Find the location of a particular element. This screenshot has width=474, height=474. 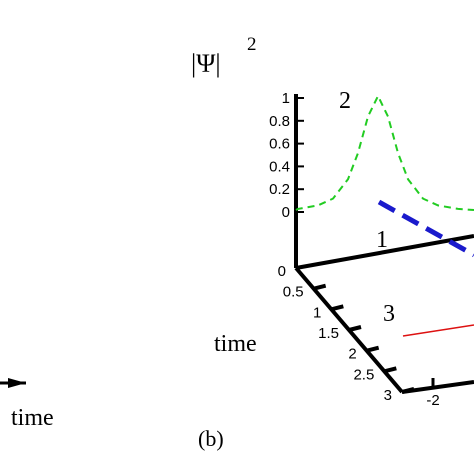

back-x-axis-line is located at coordinates (384, 252).